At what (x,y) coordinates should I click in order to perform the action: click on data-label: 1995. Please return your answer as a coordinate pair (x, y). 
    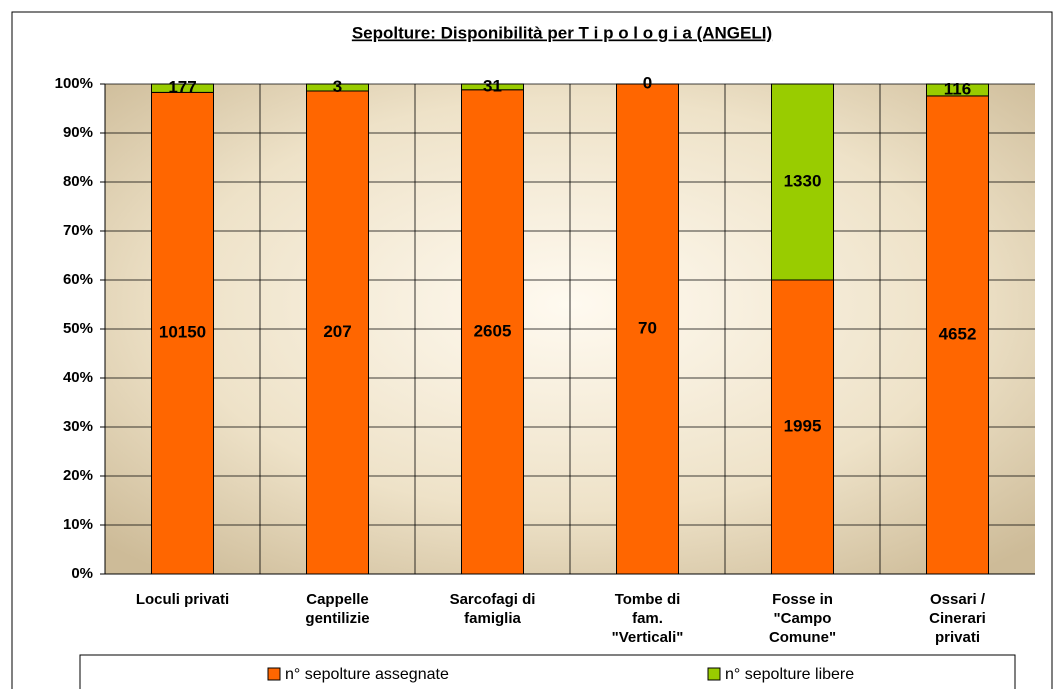
    Looking at the image, I should click on (803, 425).